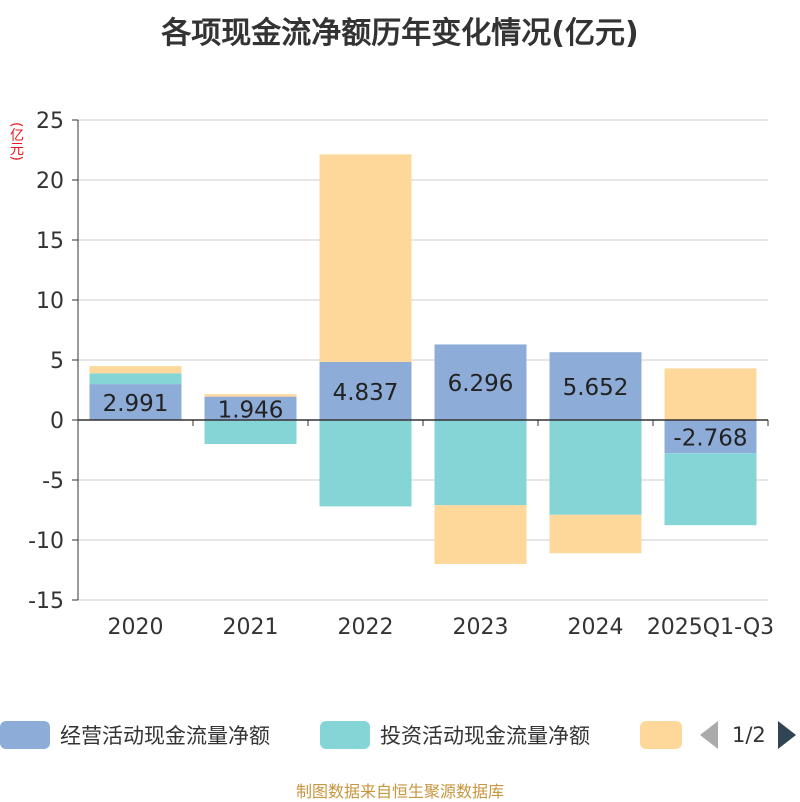 The image size is (800, 802). Describe the element at coordinates (251, 627) in the screenshot. I see `x-tick-label: 2021` at that location.